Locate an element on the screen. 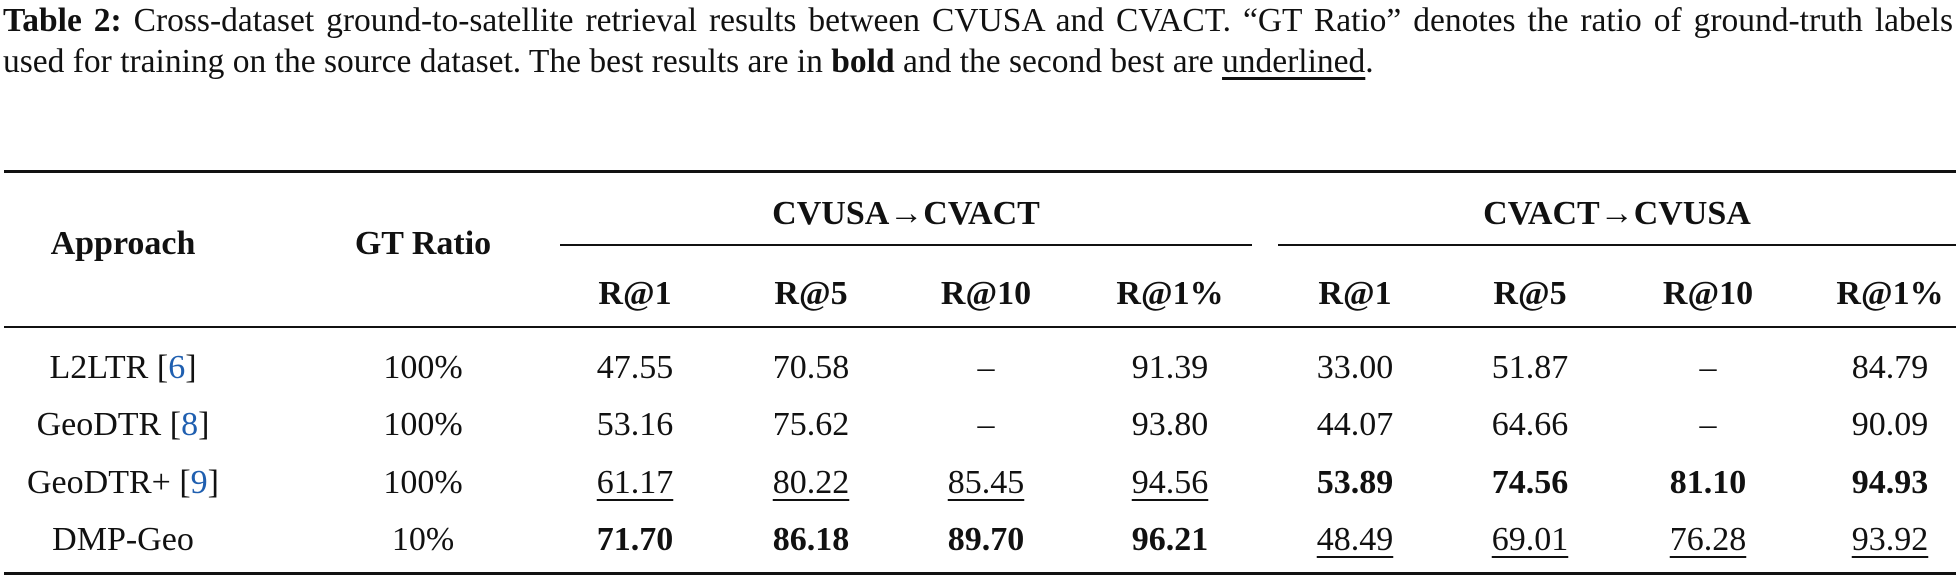  value-cell: 71.70 is located at coordinates (635, 539).